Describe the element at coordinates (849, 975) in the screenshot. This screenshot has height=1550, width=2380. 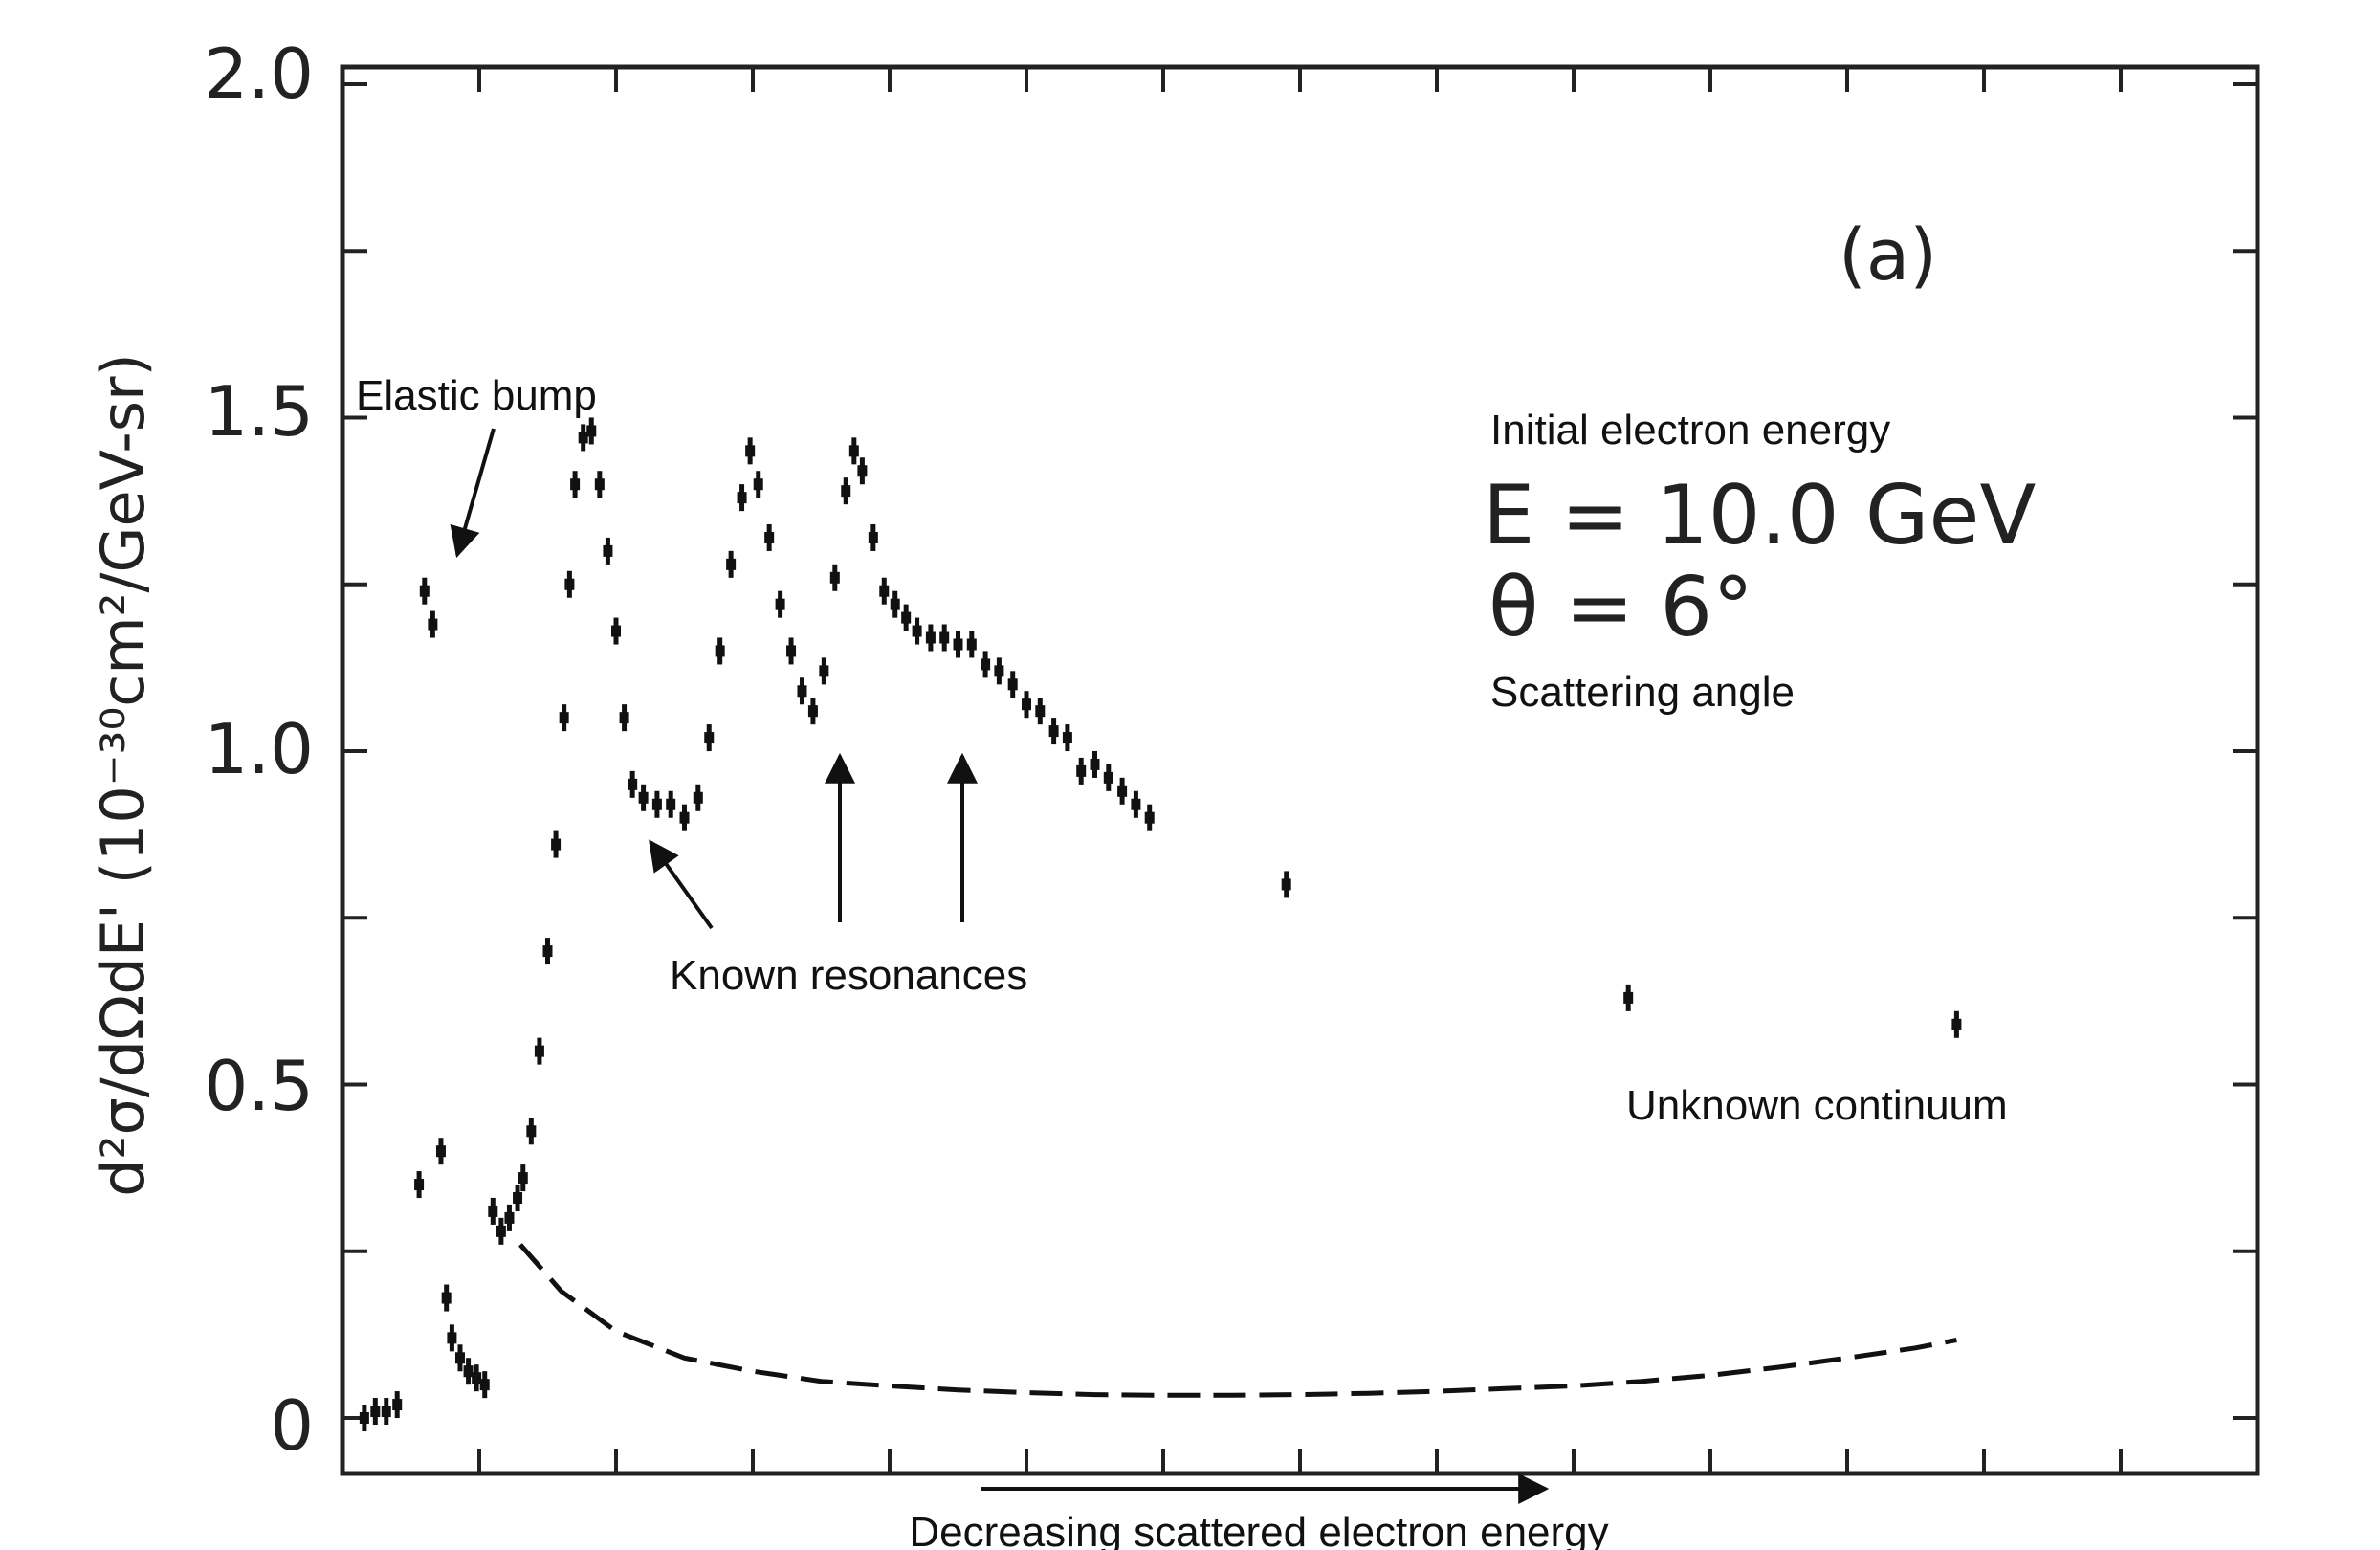
I see `annotation-known-resonances: Known resonances` at that location.